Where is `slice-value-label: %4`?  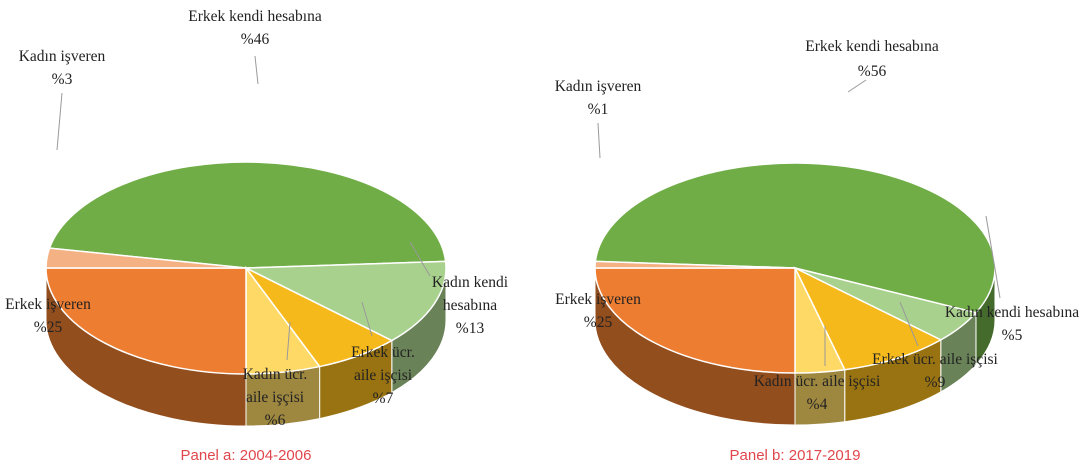
slice-value-label: %4 is located at coordinates (817, 404).